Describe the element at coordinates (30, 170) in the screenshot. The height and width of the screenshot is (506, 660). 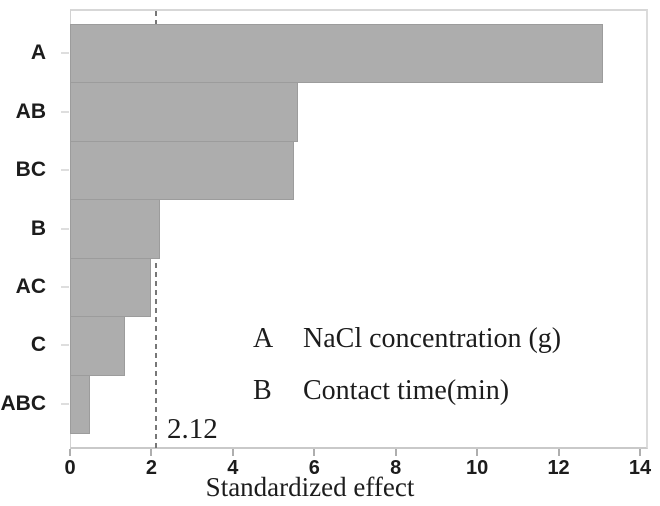
I see `y-axis-label-BC: BC` at that location.